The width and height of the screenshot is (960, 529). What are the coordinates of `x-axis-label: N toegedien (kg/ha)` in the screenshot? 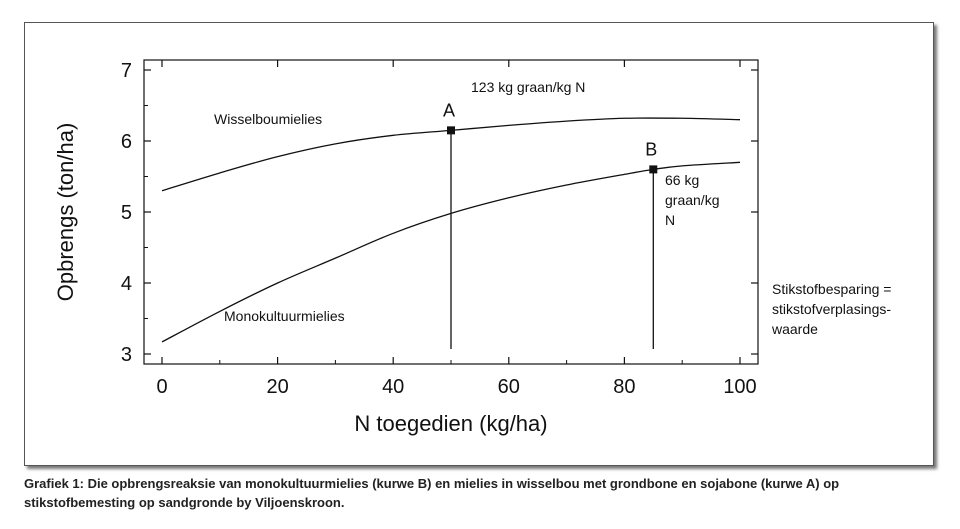 It's located at (450, 423).